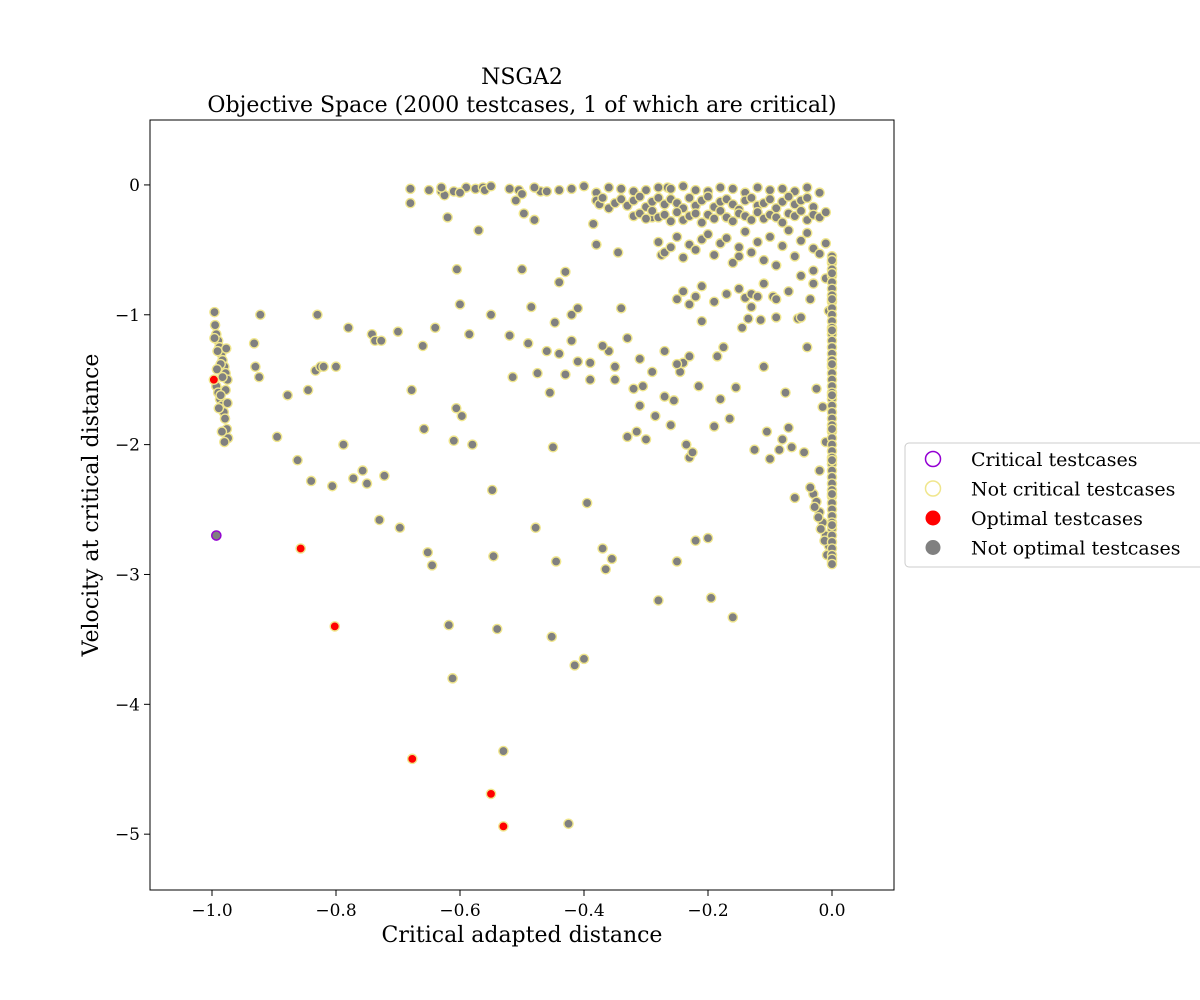 Image resolution: width=1200 pixels, height=1000 pixels. I want to click on legend-label: Optimal testcases, so click(1057, 519).